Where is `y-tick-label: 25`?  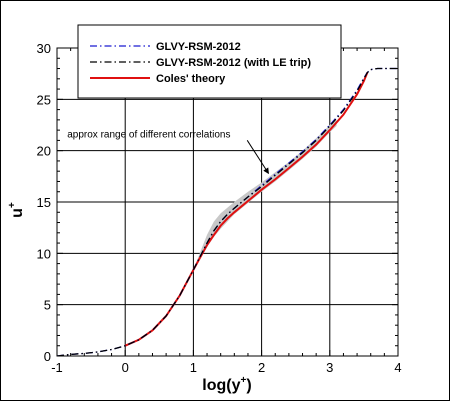 y-tick-label: 25 is located at coordinates (44, 99).